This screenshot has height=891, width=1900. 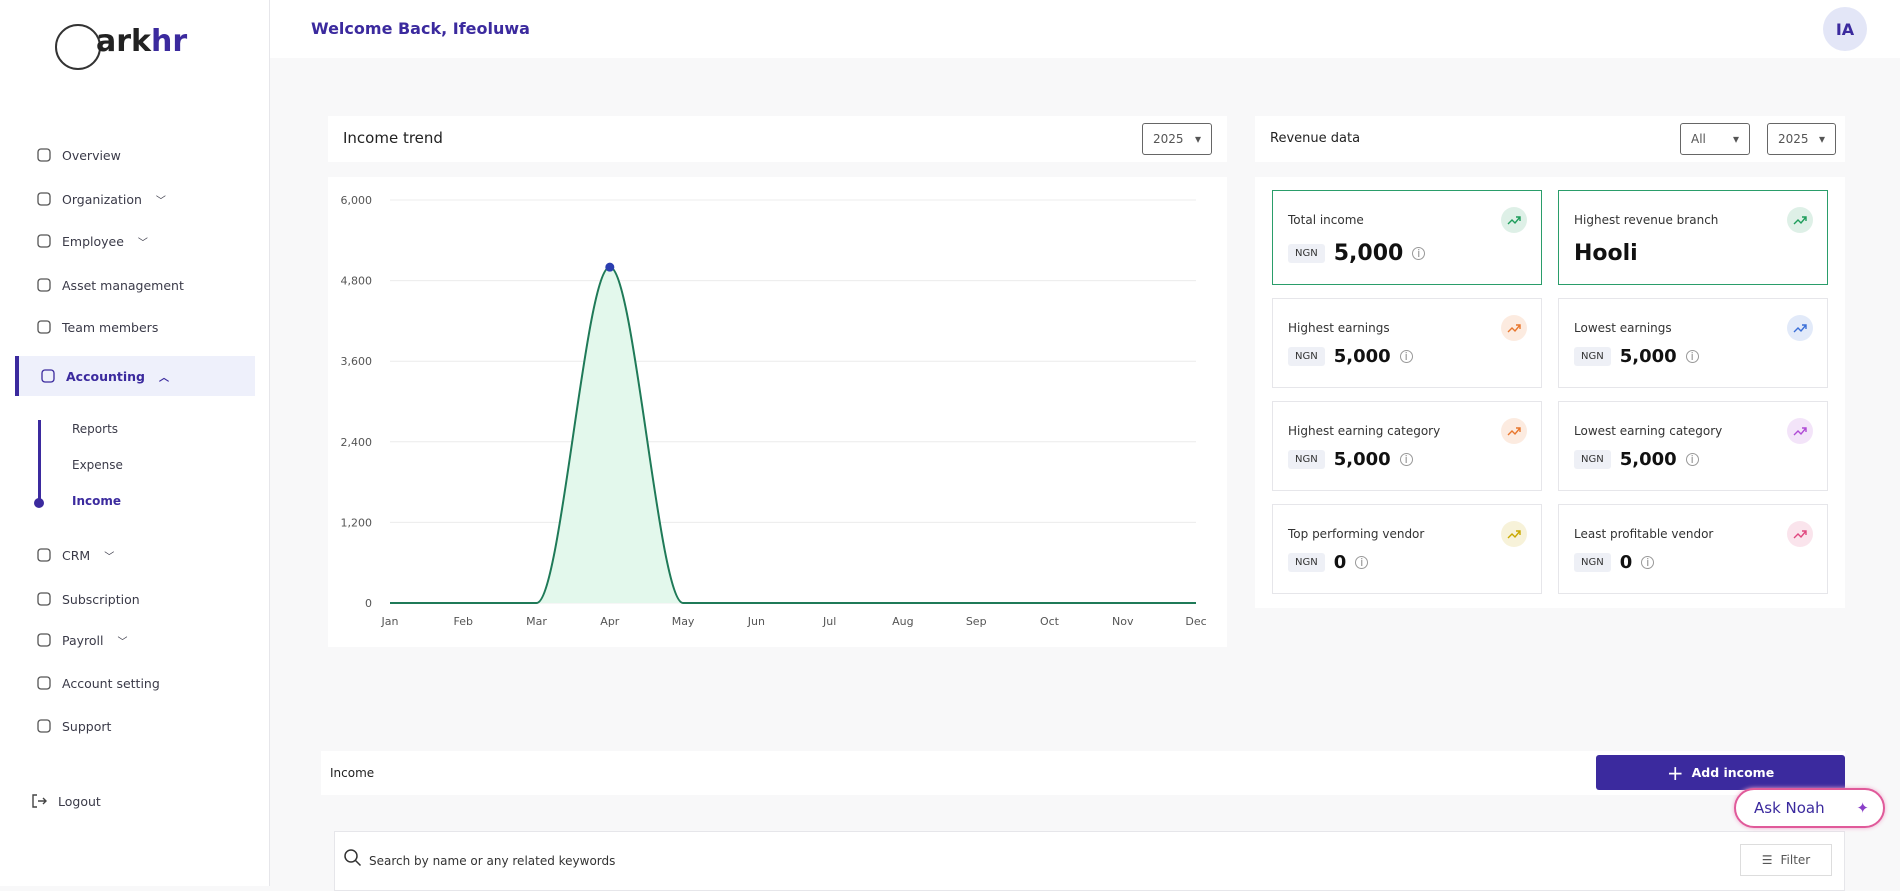 I want to click on y-tick-label: 2,400, so click(x=357, y=442).